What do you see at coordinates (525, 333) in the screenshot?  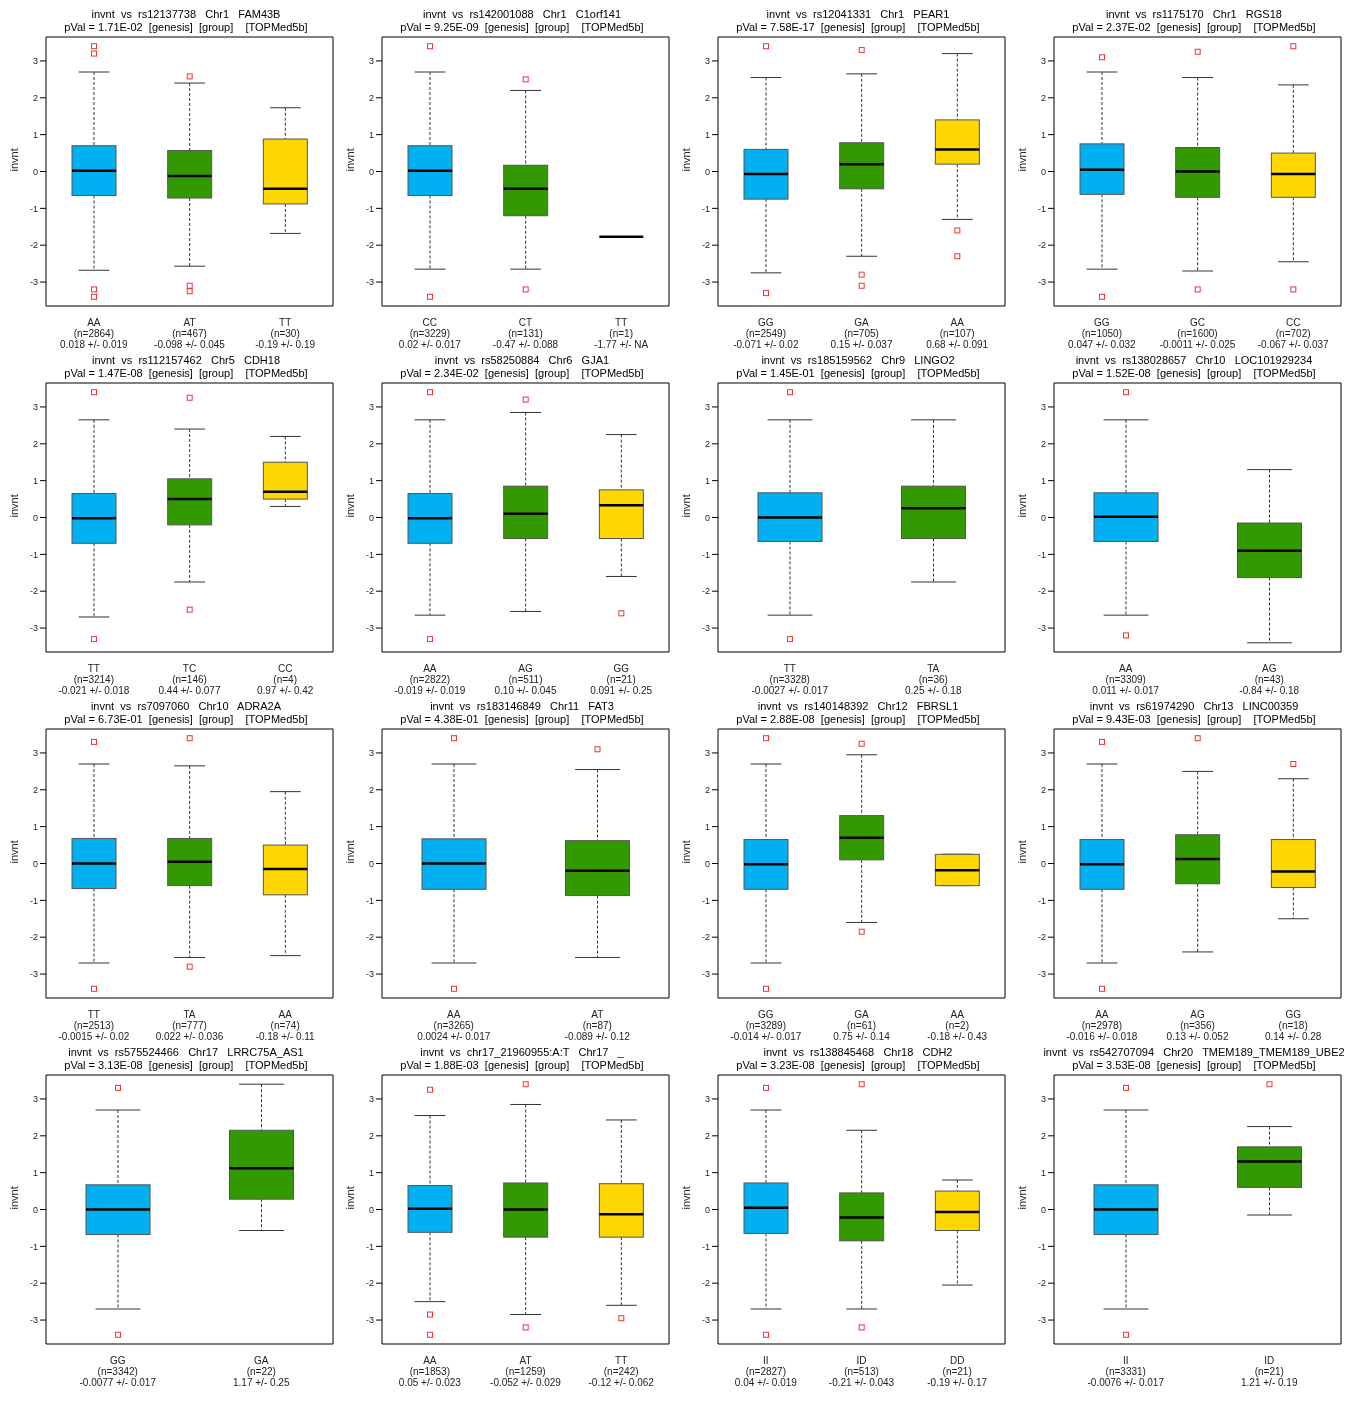 I see `x-tick-label: CT (n=131) -0.47 +/- 0.088` at bounding box center [525, 333].